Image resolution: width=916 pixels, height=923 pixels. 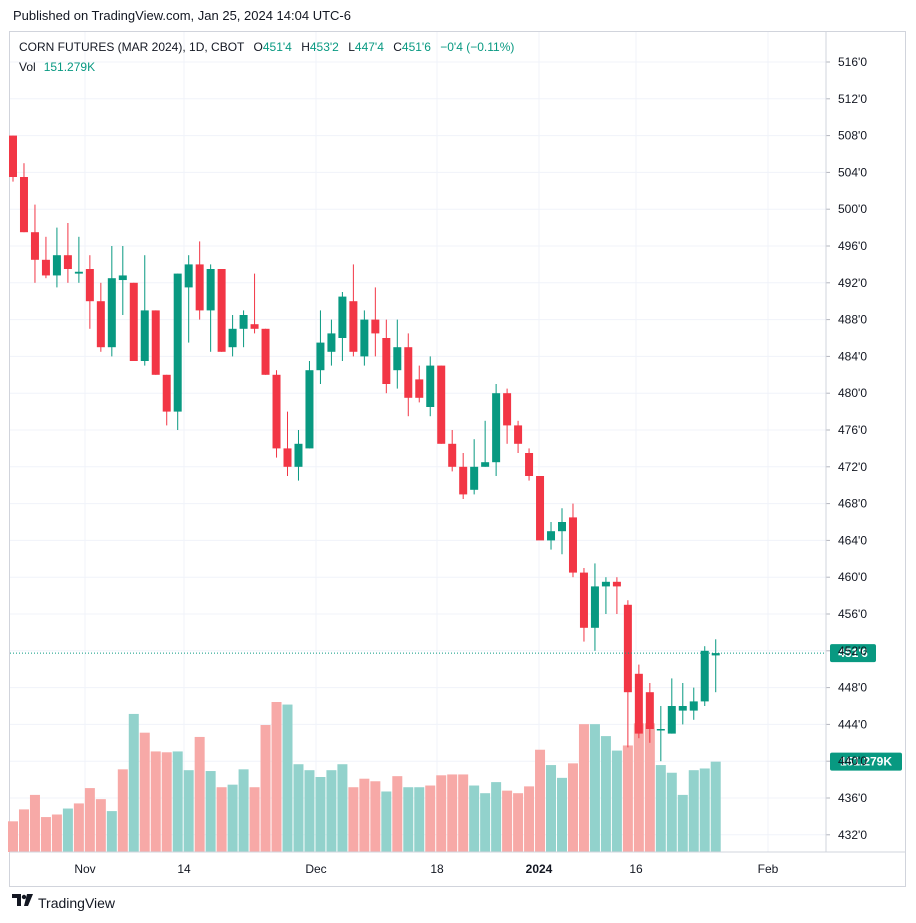 I want to click on y-tick-label: 496'0, so click(x=852, y=246).